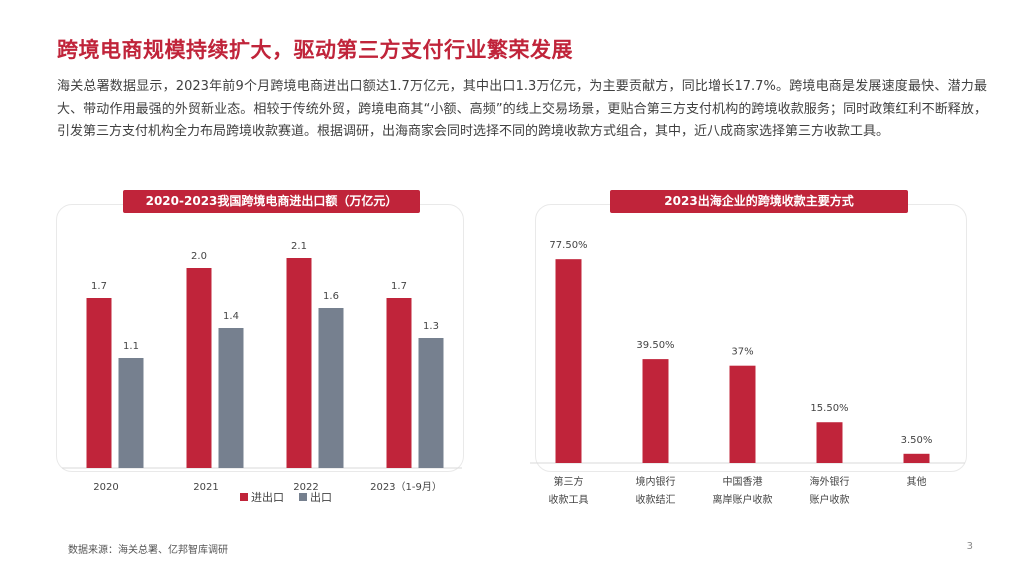  What do you see at coordinates (406, 487) in the screenshot?
I see `x-tick-label-3: 2023（1-9月）` at bounding box center [406, 487].